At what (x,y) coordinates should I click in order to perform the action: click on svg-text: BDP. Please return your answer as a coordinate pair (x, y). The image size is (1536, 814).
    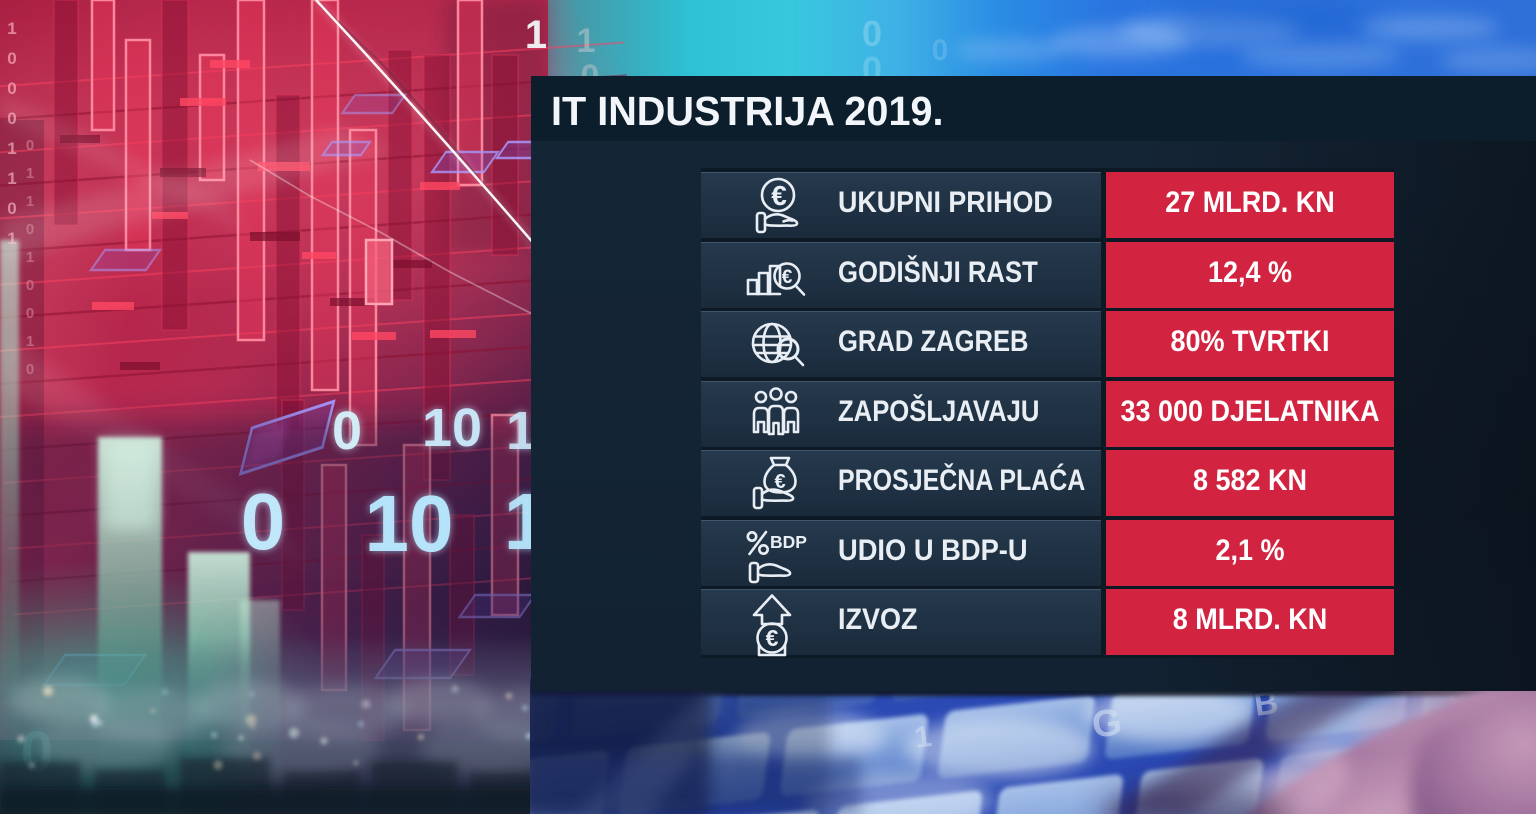
    Looking at the image, I should click on (788, 542).